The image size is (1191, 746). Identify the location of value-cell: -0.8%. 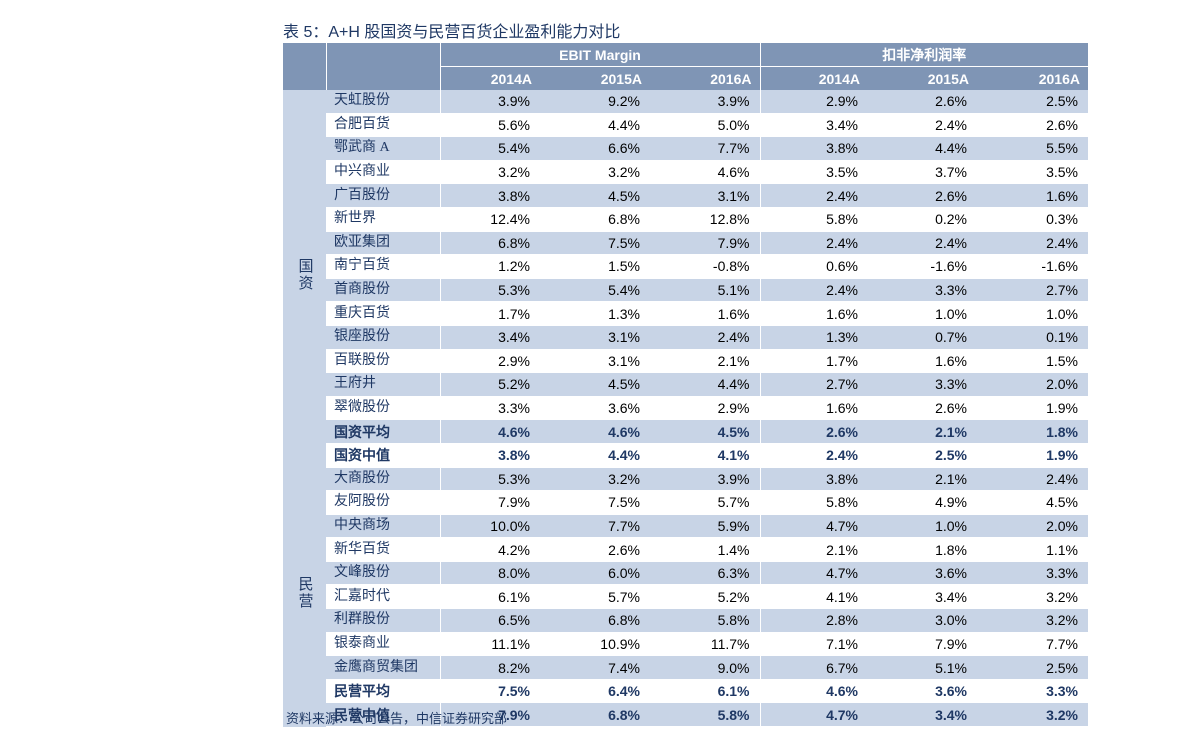
(705, 266).